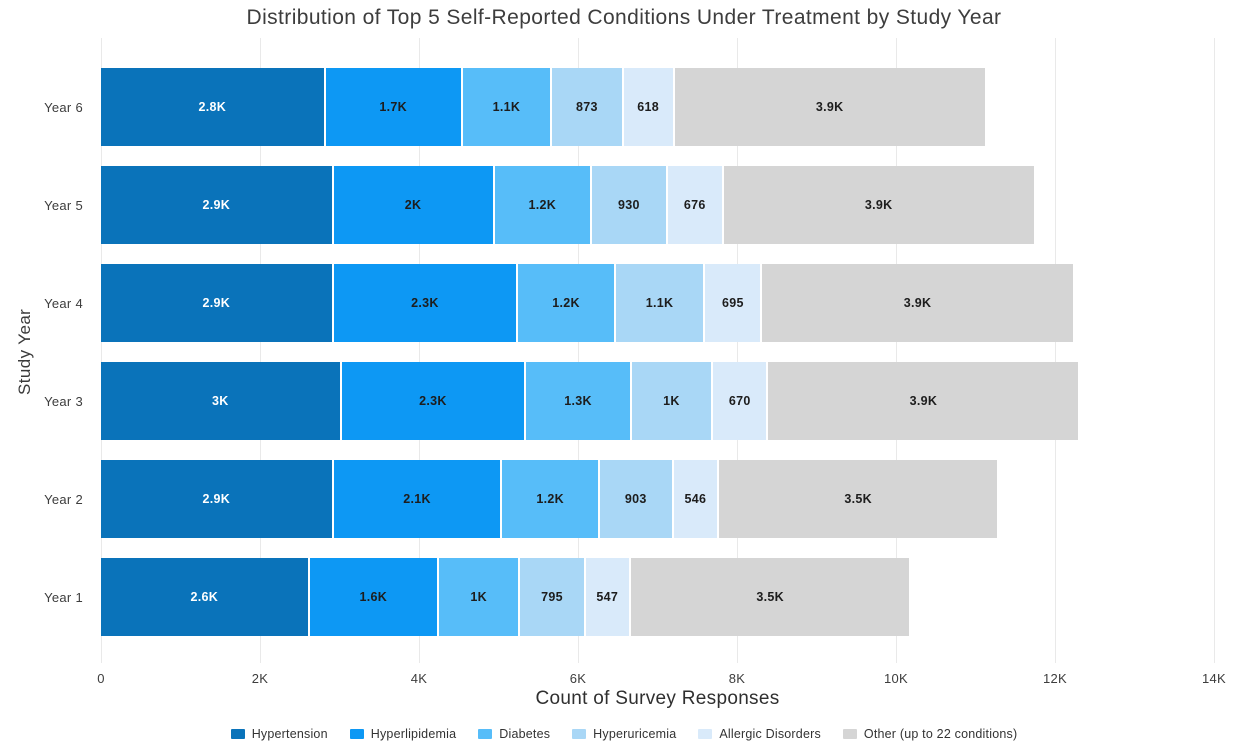  I want to click on y-tick-labels: Year 6 Year 5 Year 4 Year 3 Year 2 Year 1, so click(46, 352).